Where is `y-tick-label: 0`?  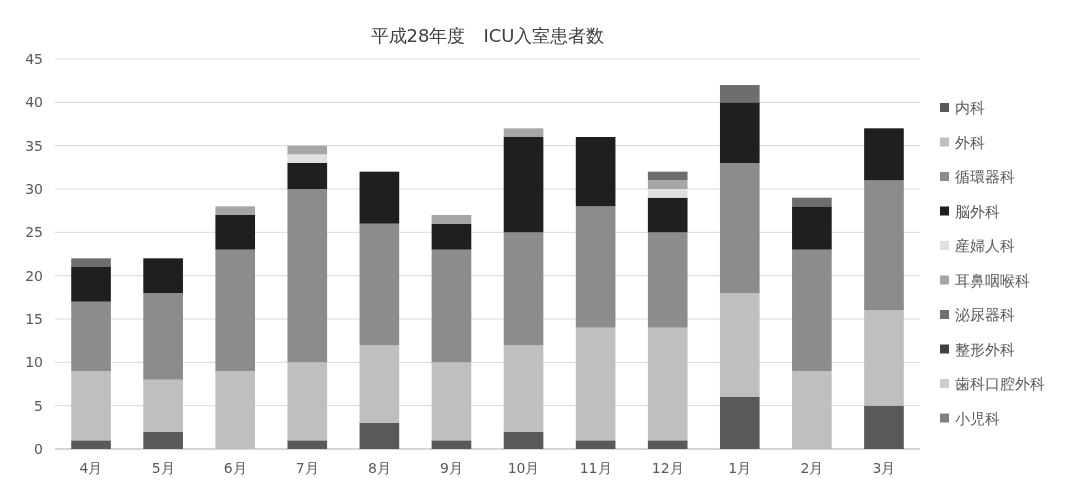 y-tick-label: 0 is located at coordinates (38, 449).